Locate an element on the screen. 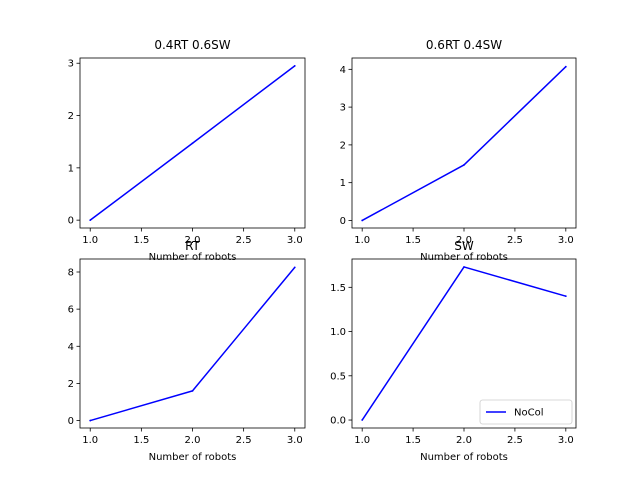 The width and height of the screenshot is (640, 480). y-tick-label: 8 is located at coordinates (71, 273).